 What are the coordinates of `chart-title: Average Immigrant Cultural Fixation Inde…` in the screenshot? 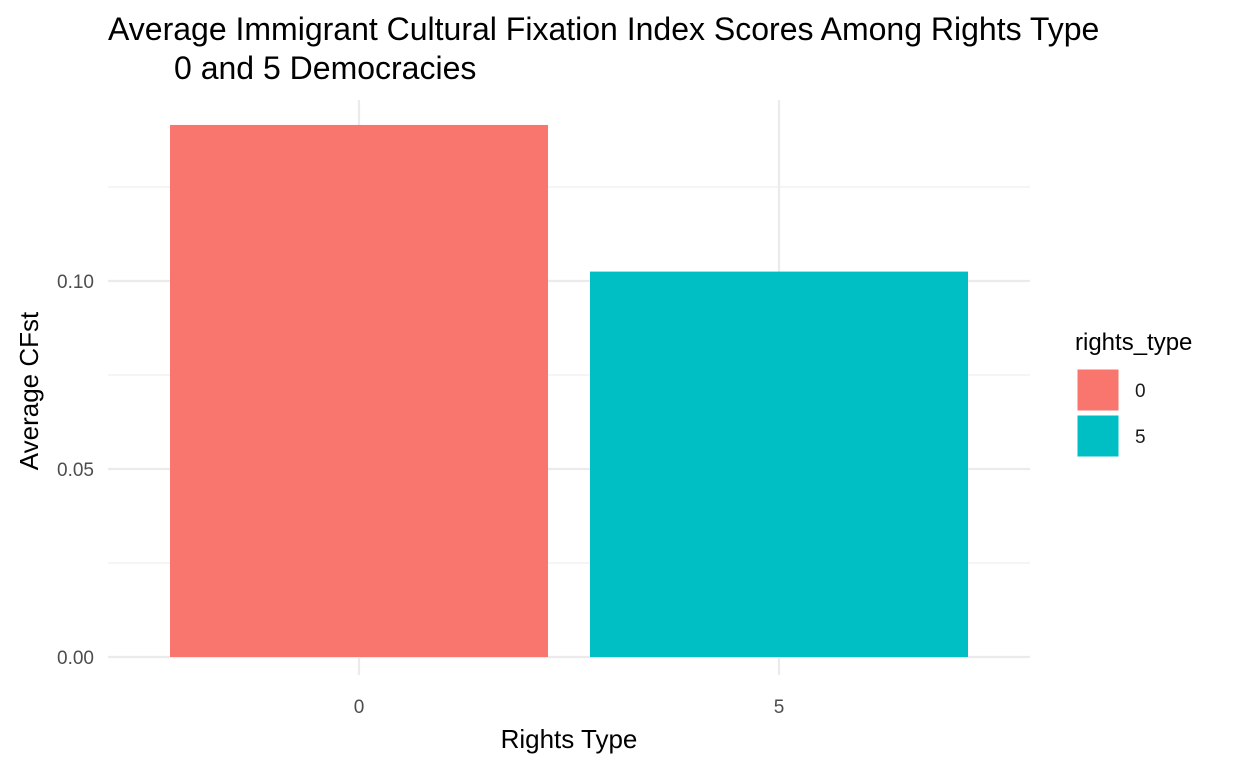 It's located at (603, 29).